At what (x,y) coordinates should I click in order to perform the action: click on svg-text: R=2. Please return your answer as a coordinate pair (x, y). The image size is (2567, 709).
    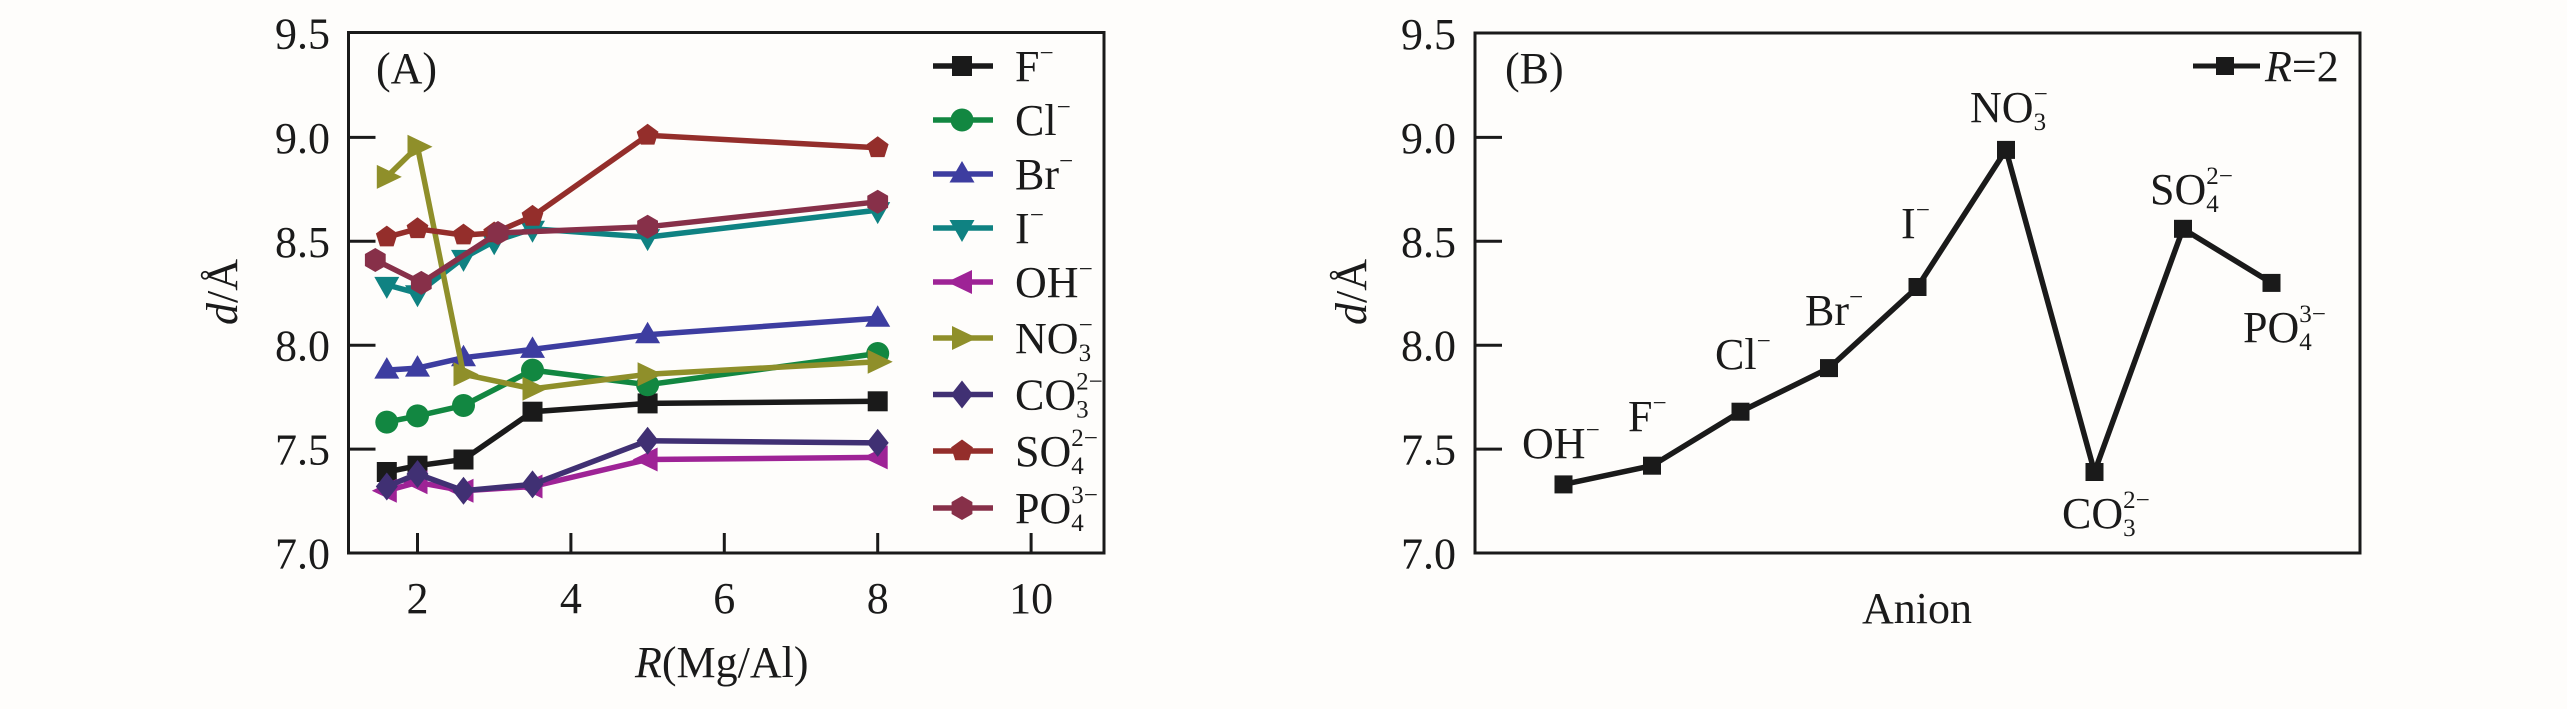
    Looking at the image, I should click on (2301, 66).